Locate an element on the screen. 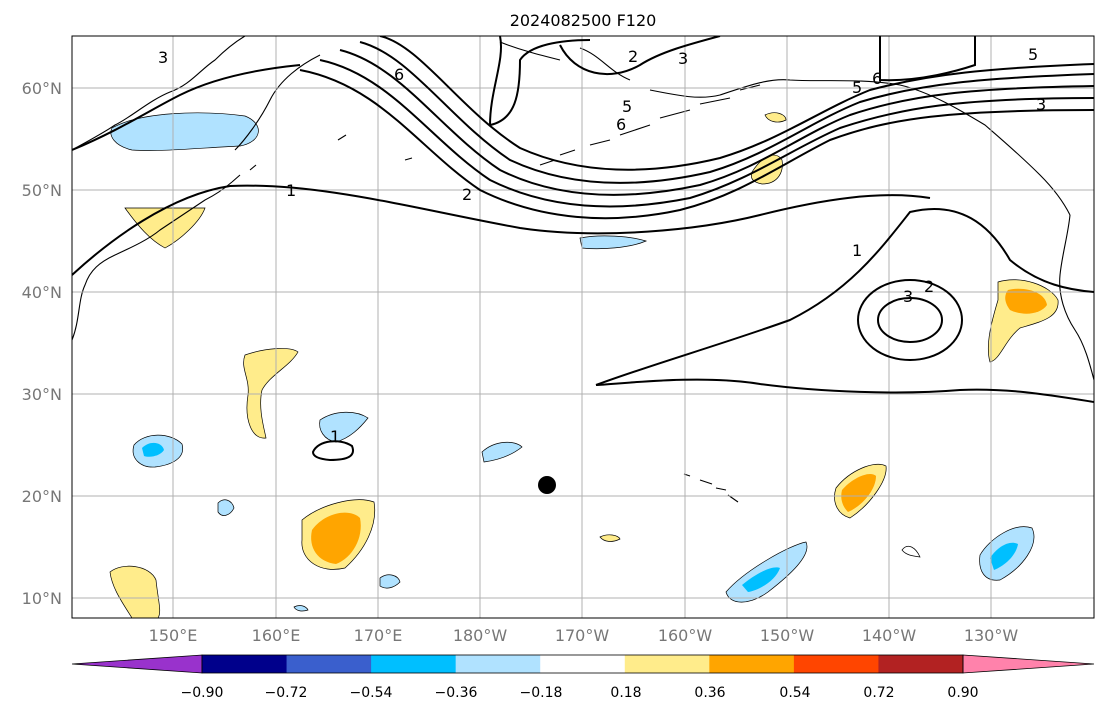 This screenshot has height=712, width=1105. contour-3-jet is located at coordinates (706, 133).